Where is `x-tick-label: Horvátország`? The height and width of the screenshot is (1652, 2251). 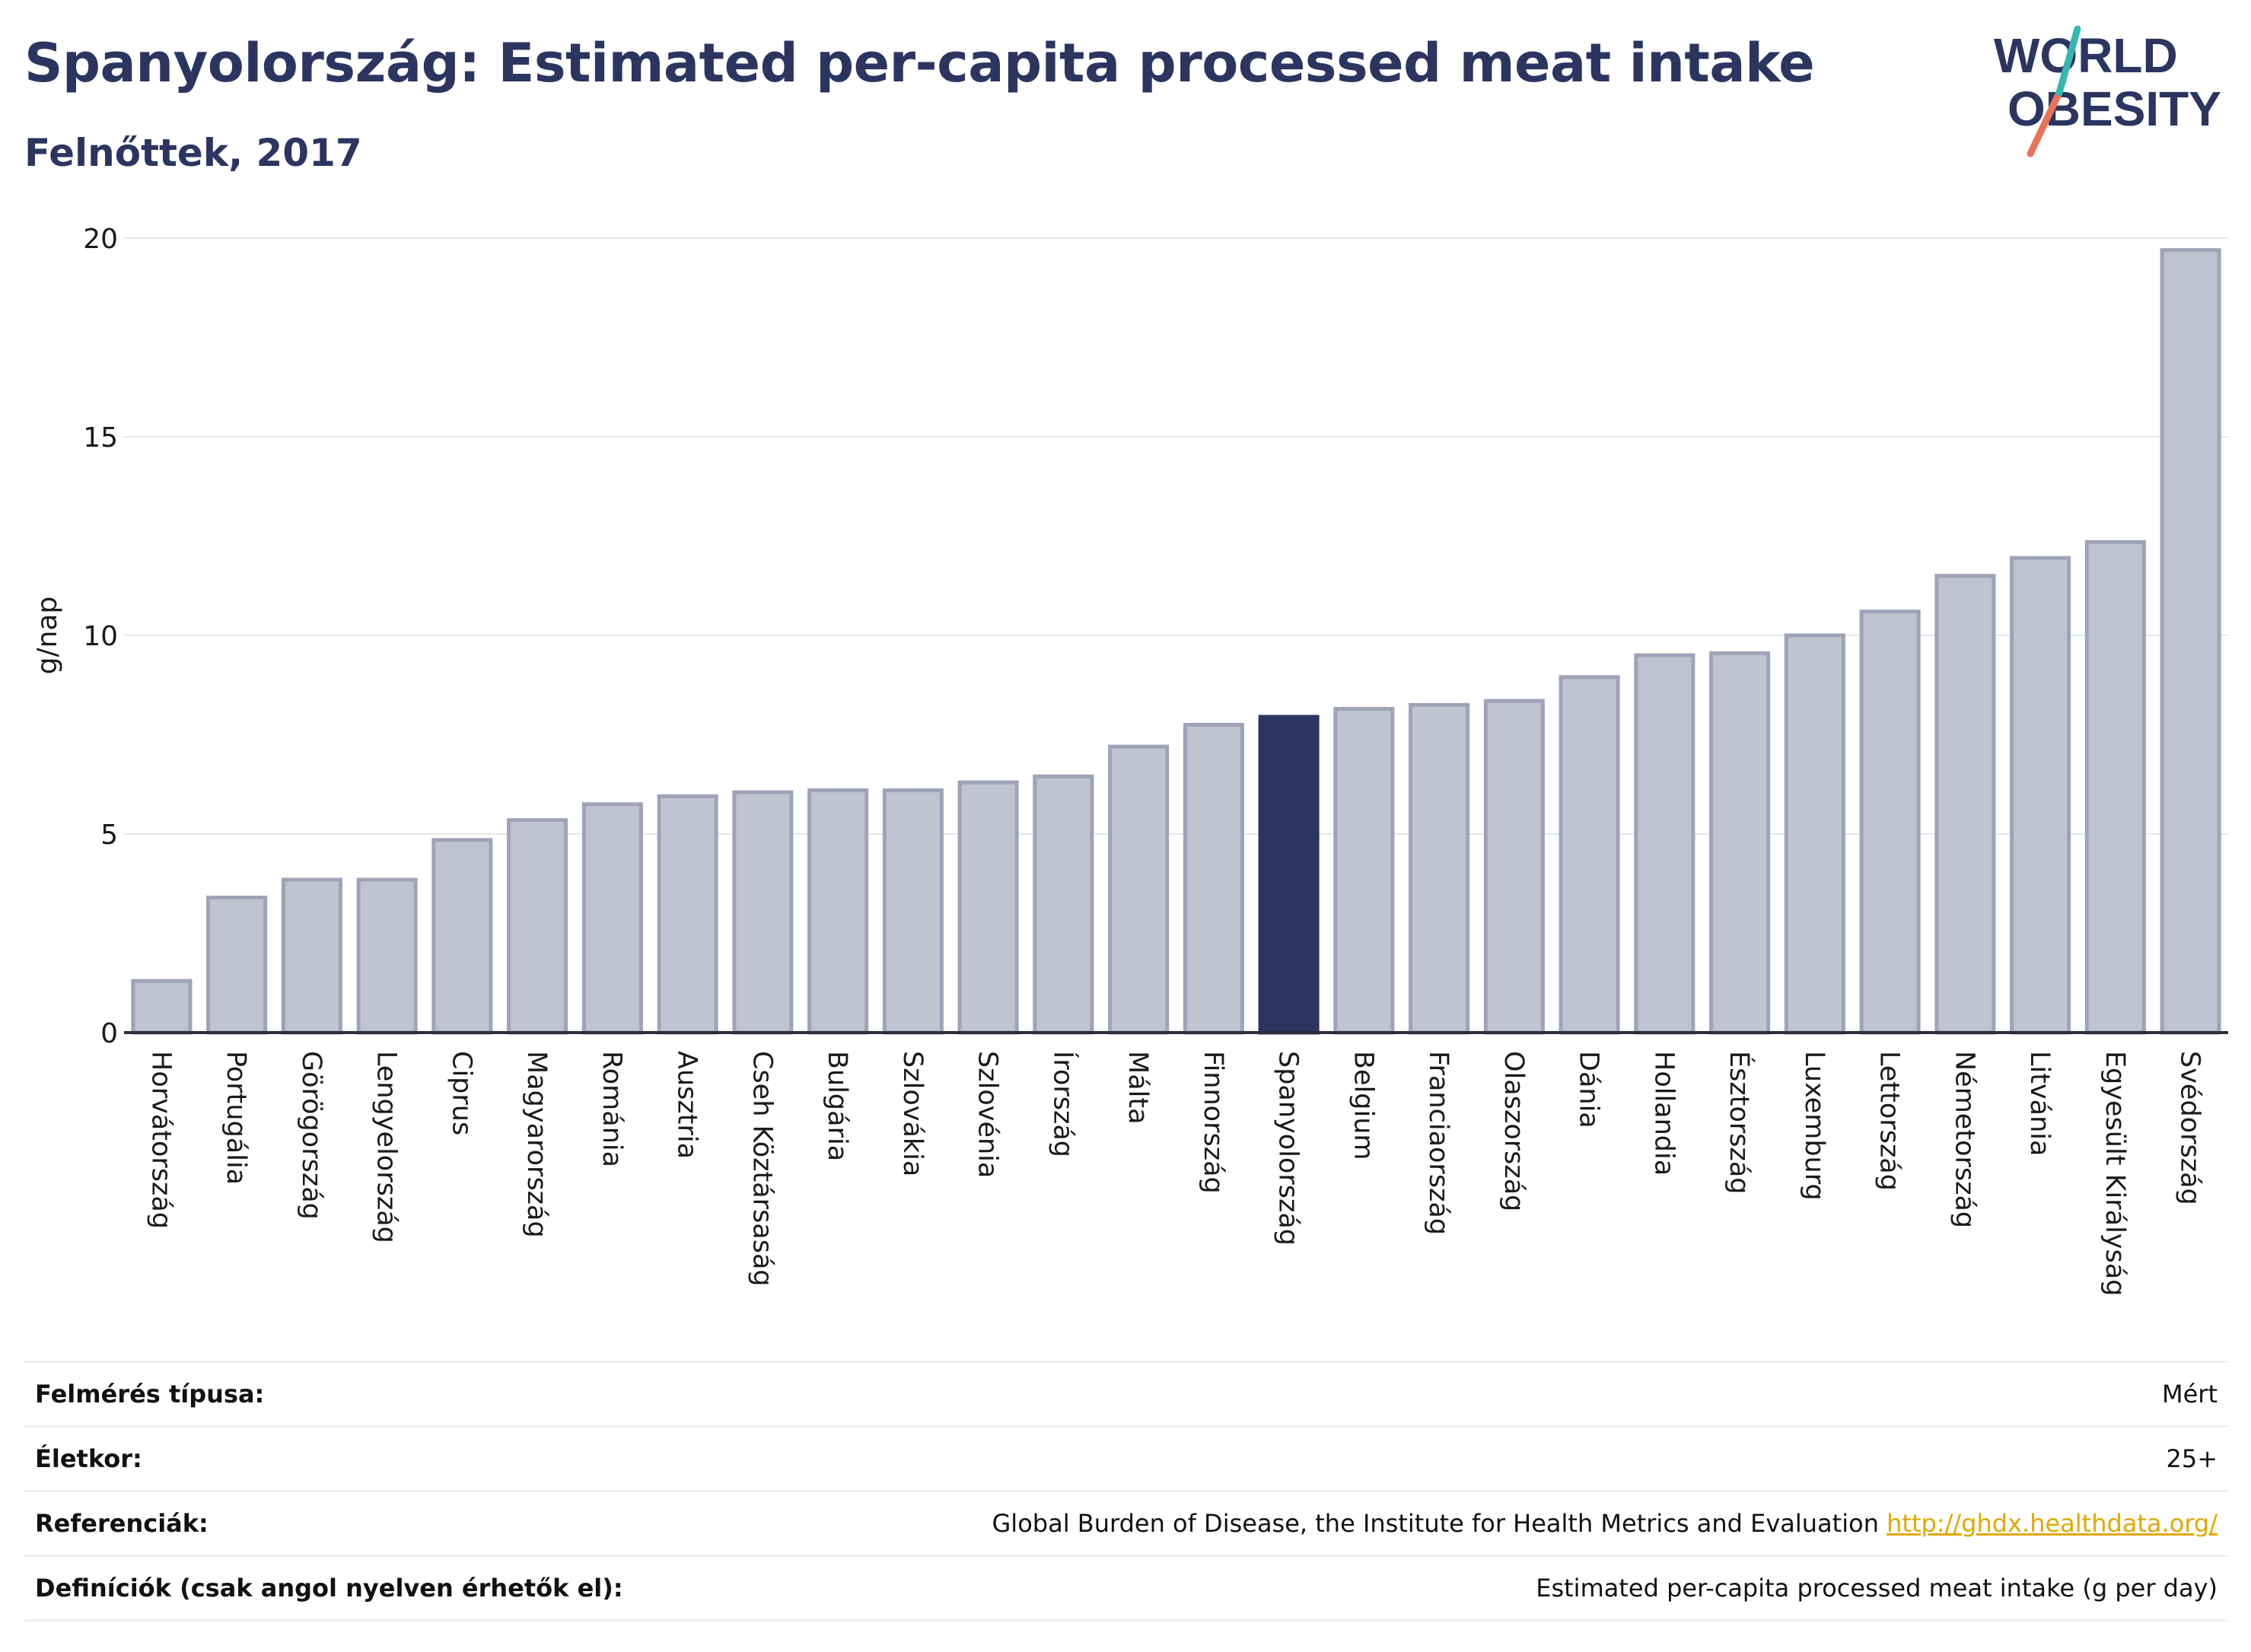 x-tick-label: Horvátország is located at coordinates (160, 1140).